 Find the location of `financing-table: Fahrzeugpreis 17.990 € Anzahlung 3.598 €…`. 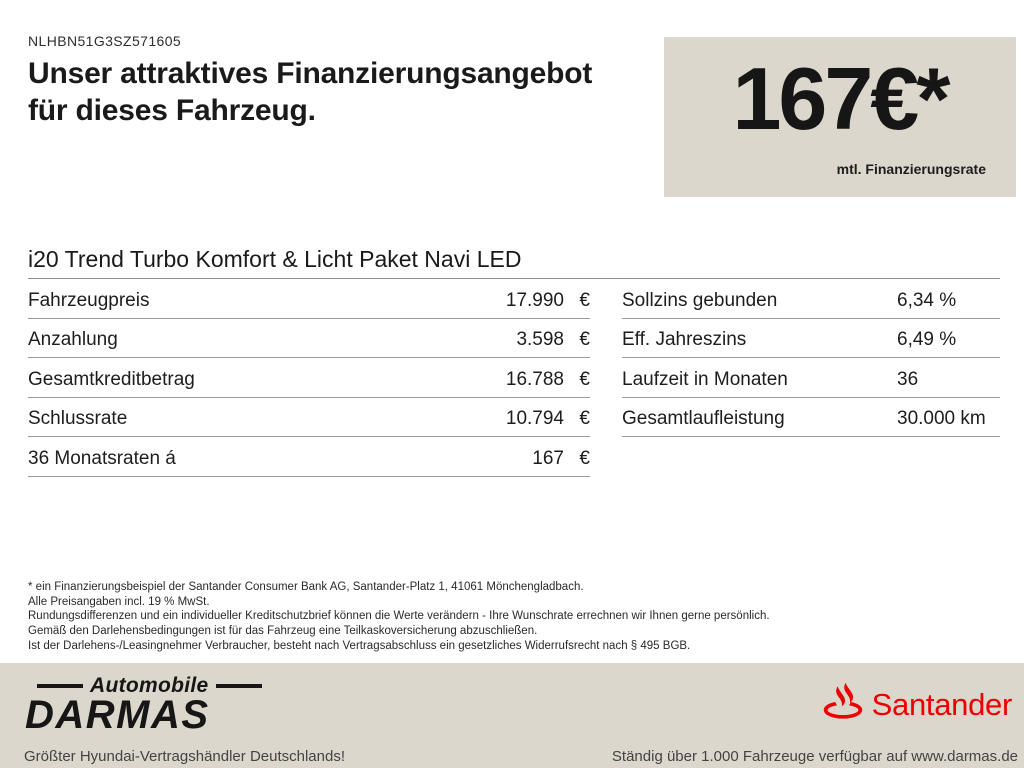

financing-table: Fahrzeugpreis 17.990 € Anzahlung 3.598 €… is located at coordinates (309, 378).